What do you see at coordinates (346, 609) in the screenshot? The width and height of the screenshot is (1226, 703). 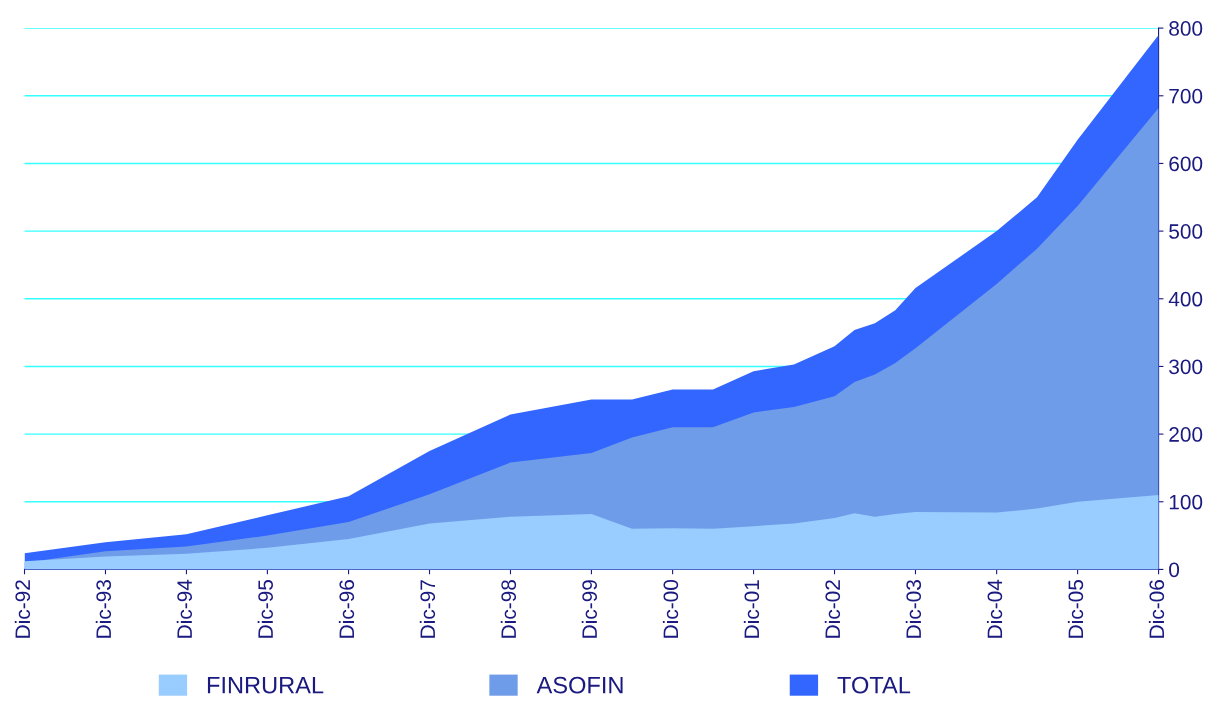 I see `x-tick-label: Dic-96` at bounding box center [346, 609].